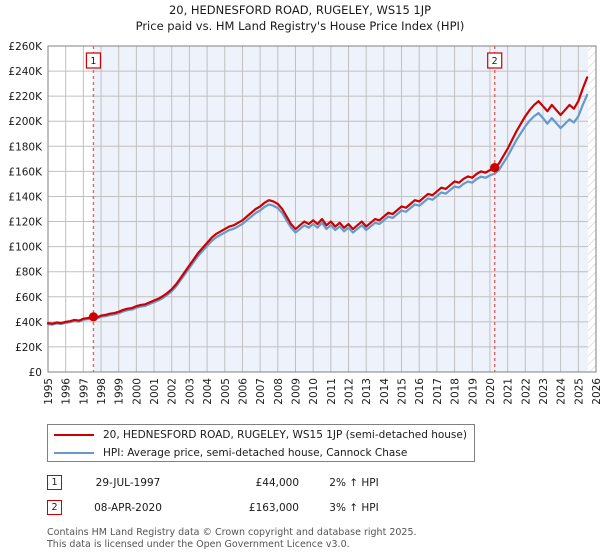 The width and height of the screenshot is (600, 560). Describe the element at coordinates (544, 391) in the screenshot. I see `svg-text: 2023` at that location.